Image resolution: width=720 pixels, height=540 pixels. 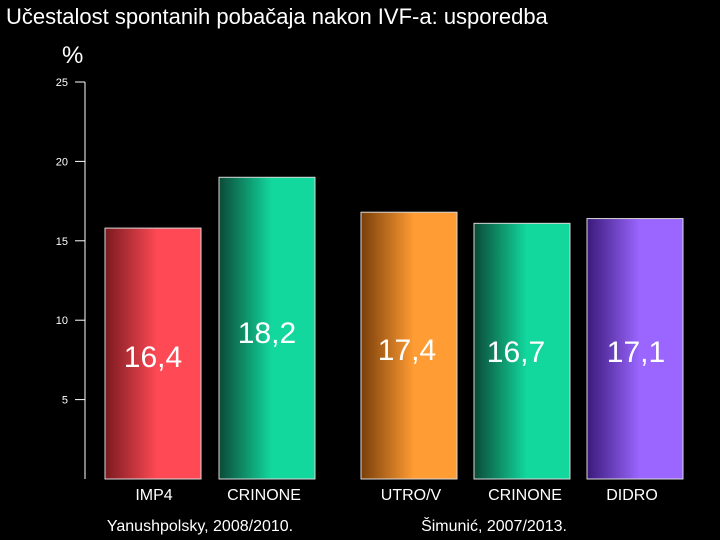 What do you see at coordinates (62, 242) in the screenshot?
I see `y-tick-label: 15` at bounding box center [62, 242].